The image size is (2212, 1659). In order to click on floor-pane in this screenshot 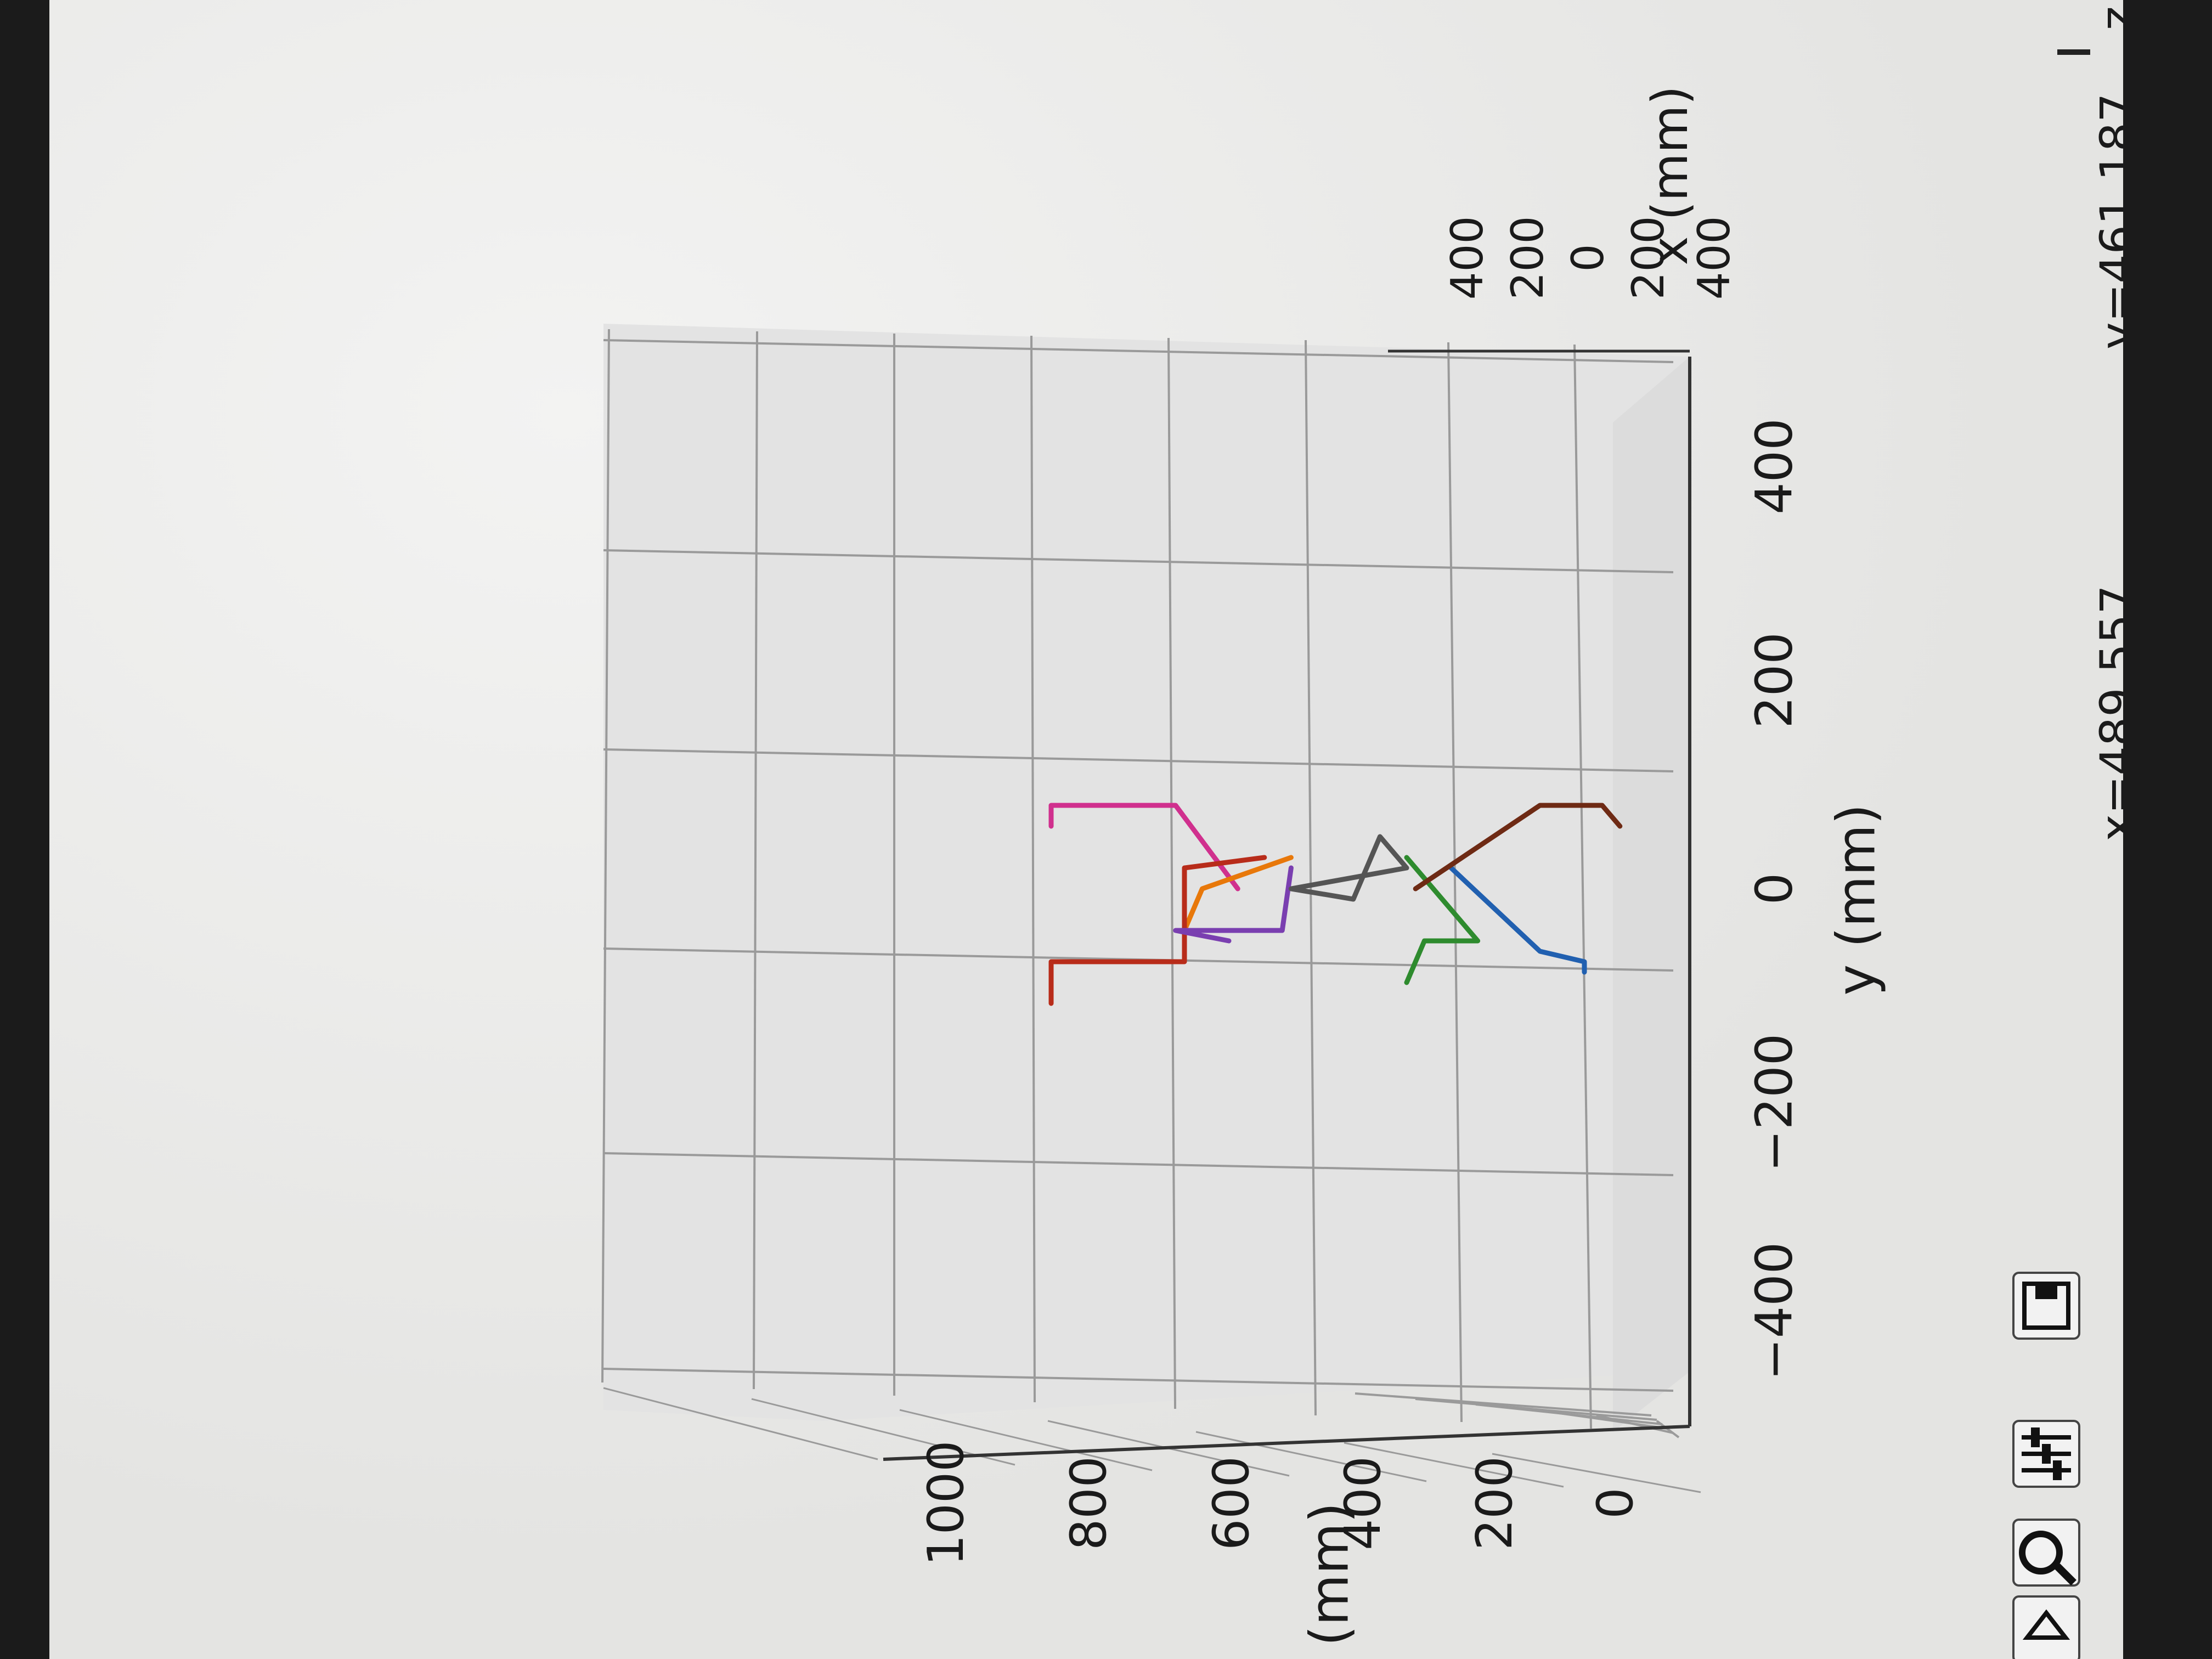, I will do `click(1651, 895)`.